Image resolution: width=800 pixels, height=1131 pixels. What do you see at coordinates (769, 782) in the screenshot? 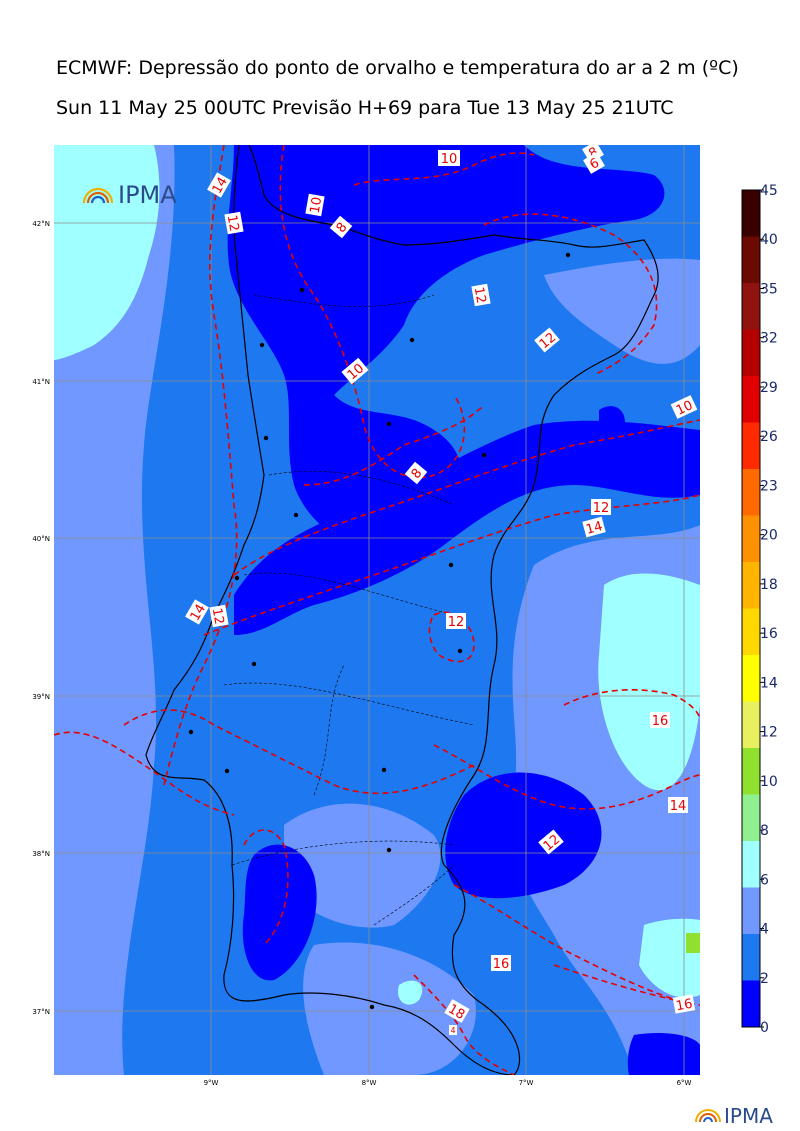
I see `colorbar-tick-label: 10` at bounding box center [769, 782].